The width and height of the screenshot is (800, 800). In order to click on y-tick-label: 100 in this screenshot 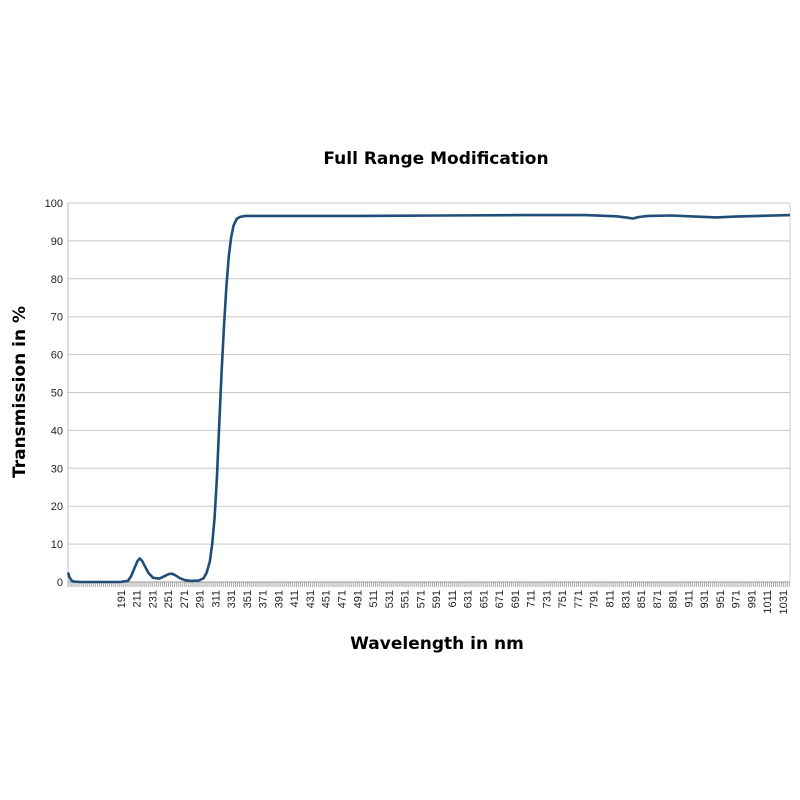, I will do `click(54, 204)`.